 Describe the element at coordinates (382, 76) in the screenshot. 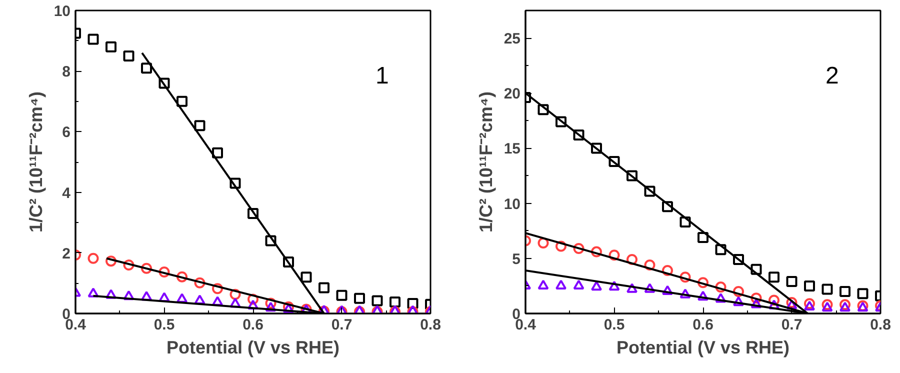

I see `annotation: 1` at that location.